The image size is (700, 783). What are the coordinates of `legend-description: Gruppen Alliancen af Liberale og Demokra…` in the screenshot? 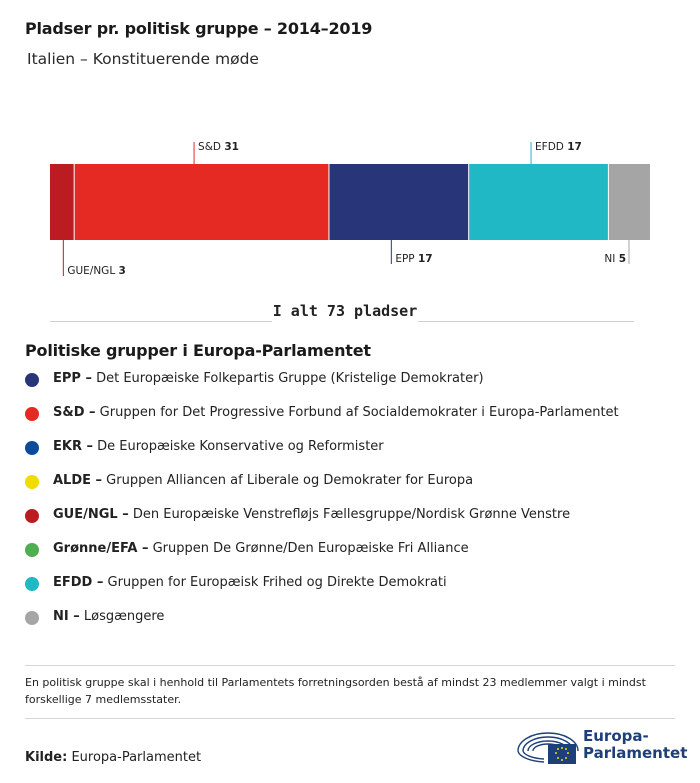 It's located at (288, 480).